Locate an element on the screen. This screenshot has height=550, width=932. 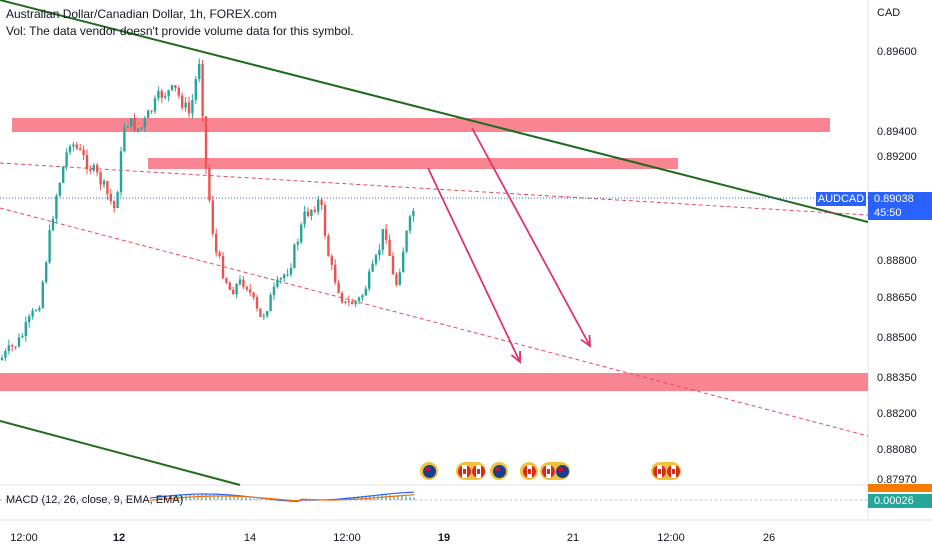
price-tick: 0.88350 is located at coordinates (897, 378).